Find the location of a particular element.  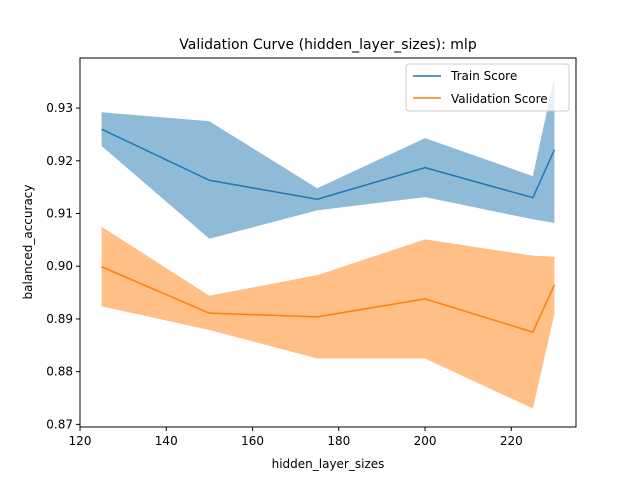

y-axis-ticks: 0.87 0.88 0.89 0.90 0.91 0.92 0.93 is located at coordinates (63, 266).